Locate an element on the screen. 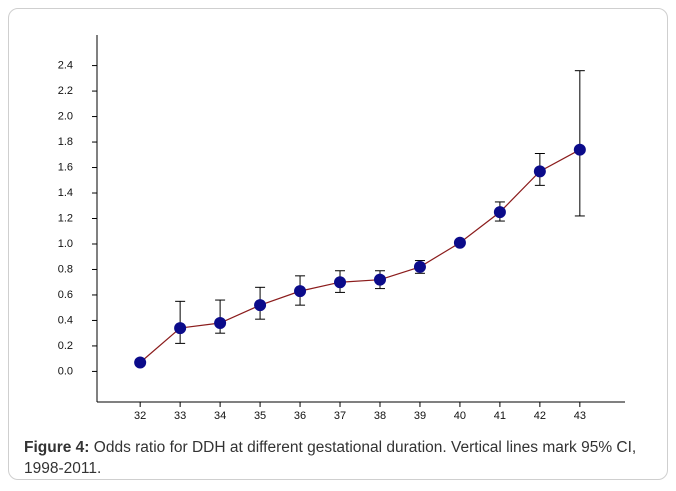 The height and width of the screenshot is (491, 676). y-tick-label: 2.0 is located at coordinates (65, 116).